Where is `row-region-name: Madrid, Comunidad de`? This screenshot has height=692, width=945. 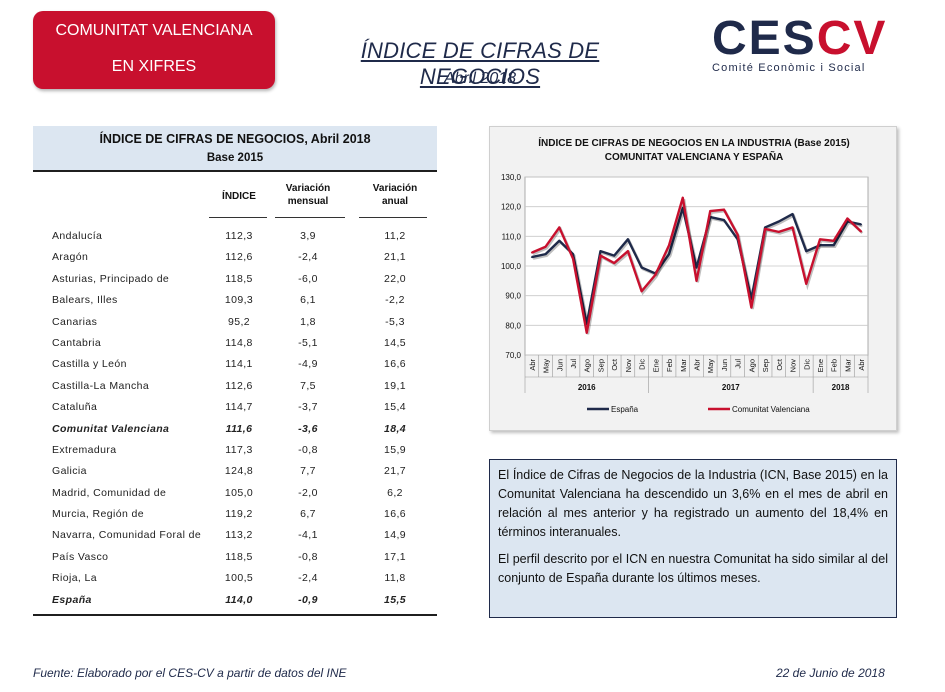
row-region-name: Madrid, Comunidad de is located at coordinates (109, 492).